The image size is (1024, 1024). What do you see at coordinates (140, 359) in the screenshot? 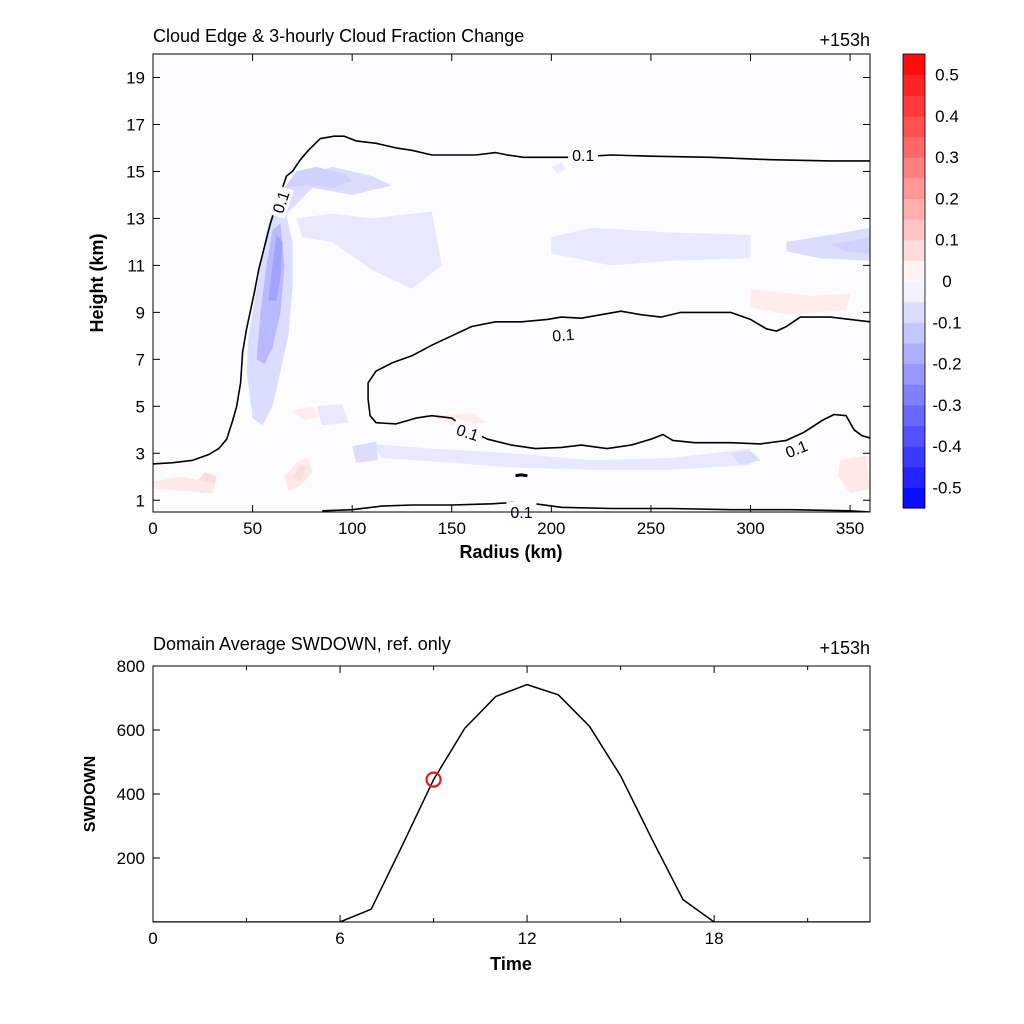
I see `y-tick-label: 7` at bounding box center [140, 359].